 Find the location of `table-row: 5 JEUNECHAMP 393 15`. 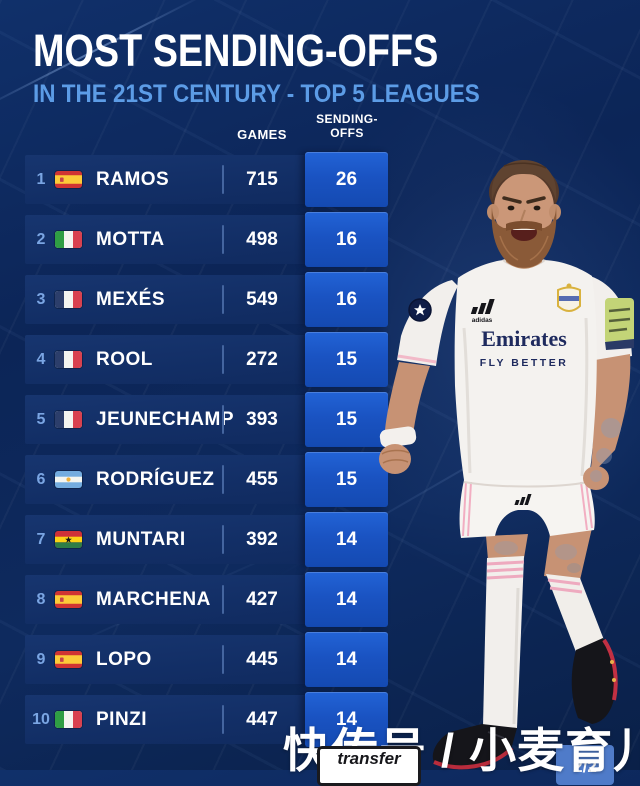

table-row: 5 JEUNECHAMP 393 15 is located at coordinates (206, 419).